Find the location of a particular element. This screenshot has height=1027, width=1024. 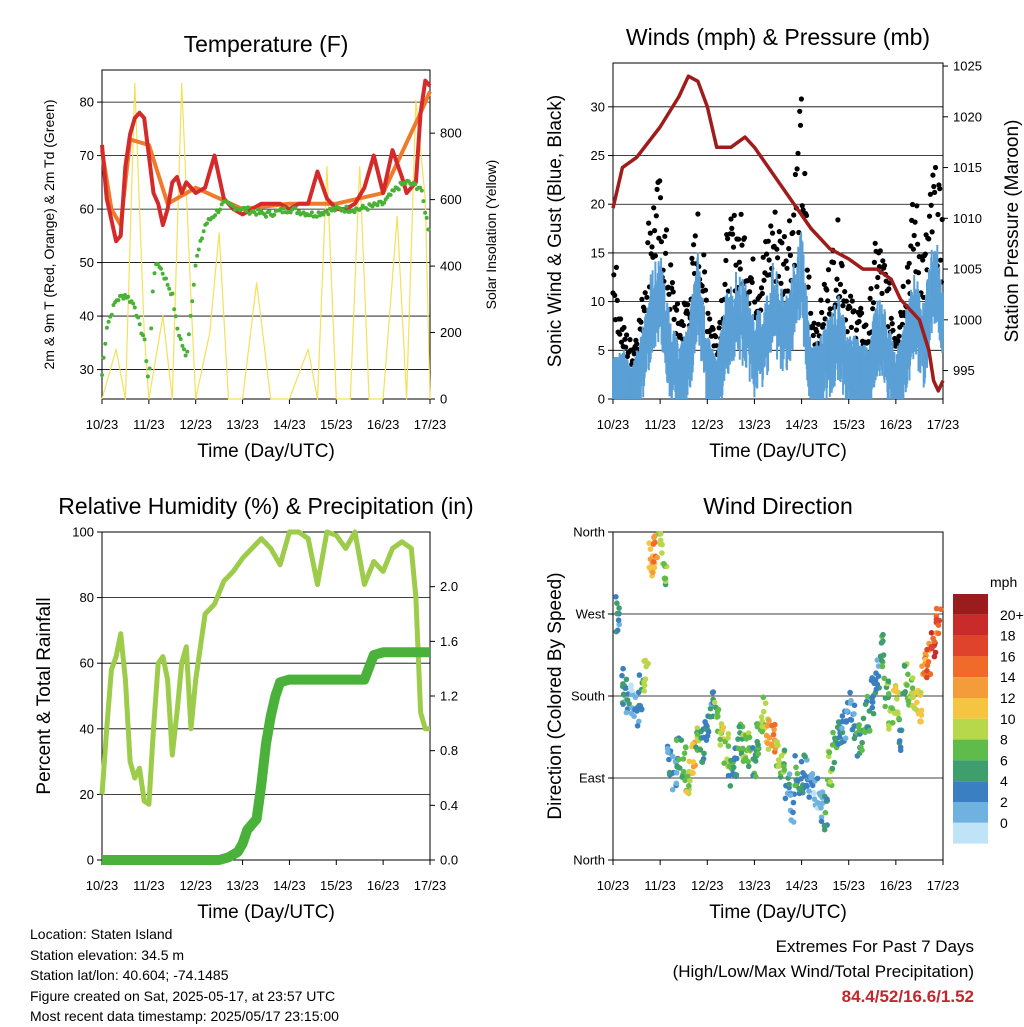

y-right-tick-label: 1000 is located at coordinates (967, 319).